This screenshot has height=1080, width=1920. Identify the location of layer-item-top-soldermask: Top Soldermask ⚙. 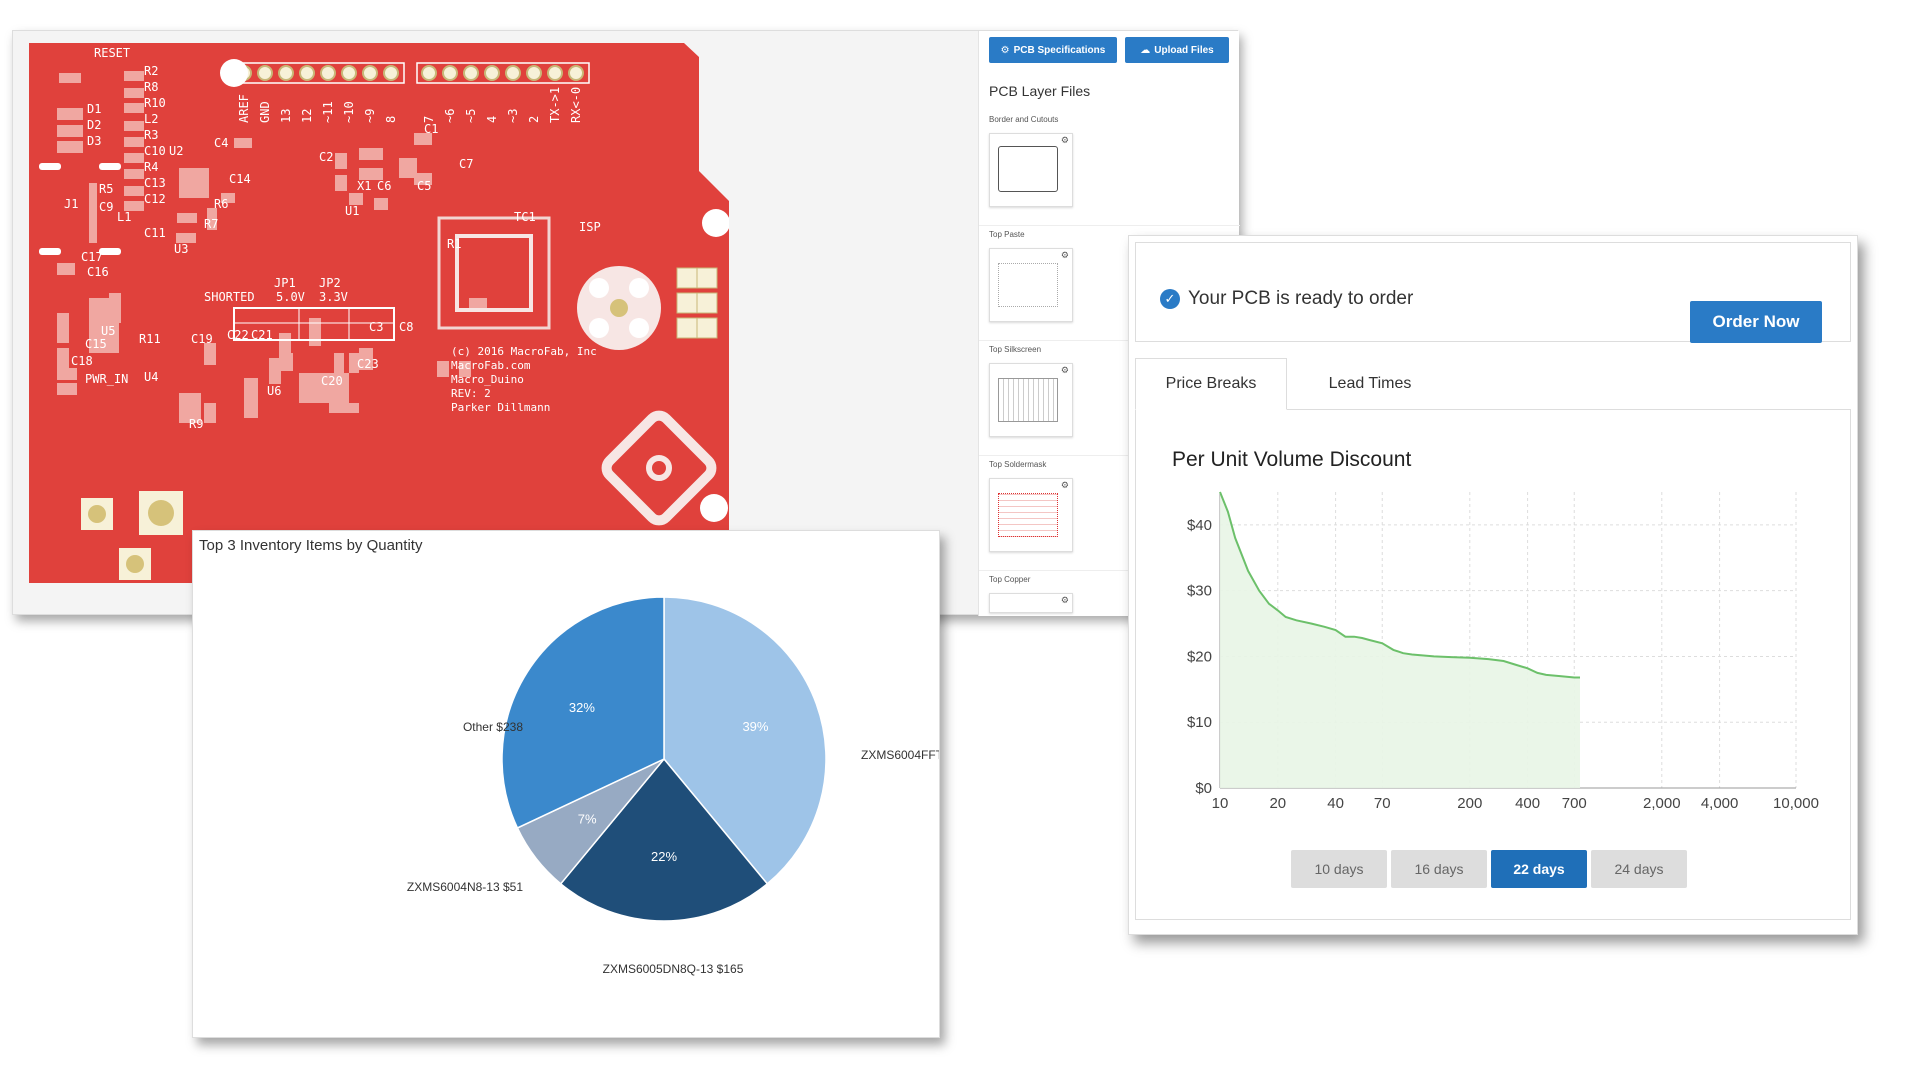
(1109, 513).